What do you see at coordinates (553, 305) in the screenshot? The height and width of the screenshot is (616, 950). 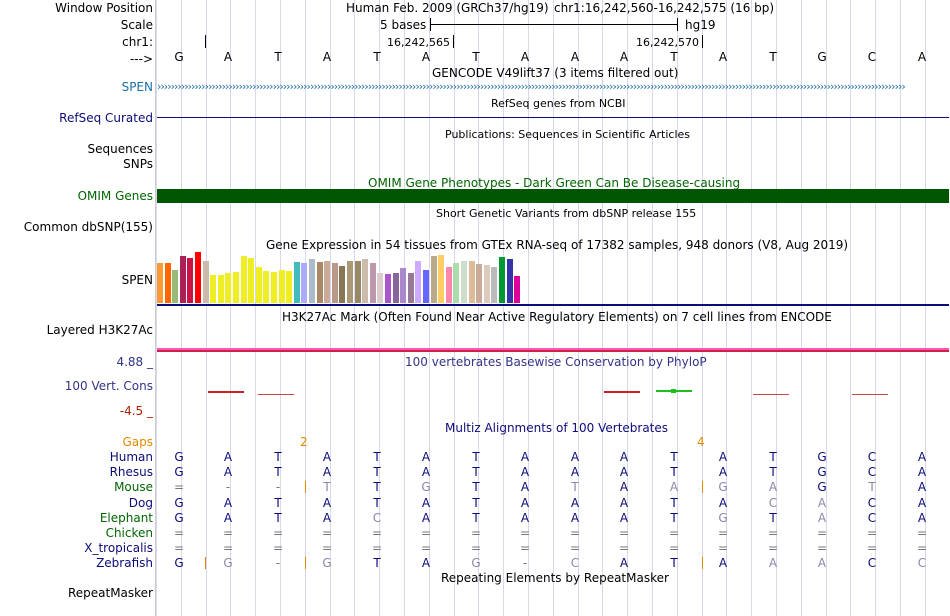 I see `gtex-gene-line` at bounding box center [553, 305].